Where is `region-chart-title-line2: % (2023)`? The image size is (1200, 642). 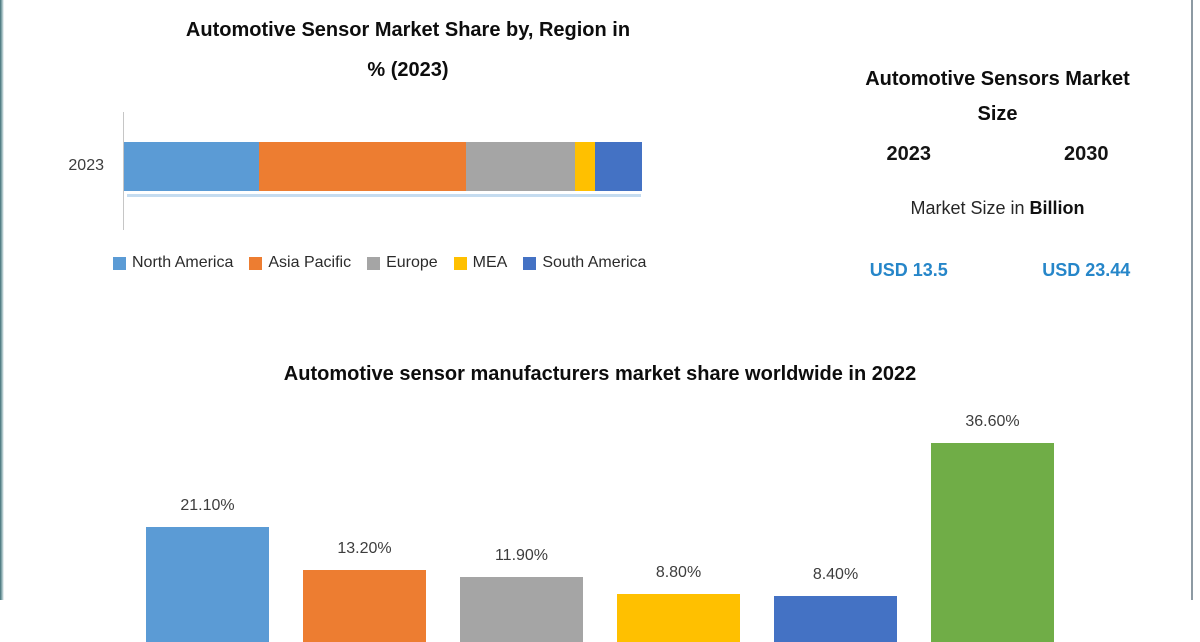
region-chart-title-line2: % (2023) is located at coordinates (408, 70).